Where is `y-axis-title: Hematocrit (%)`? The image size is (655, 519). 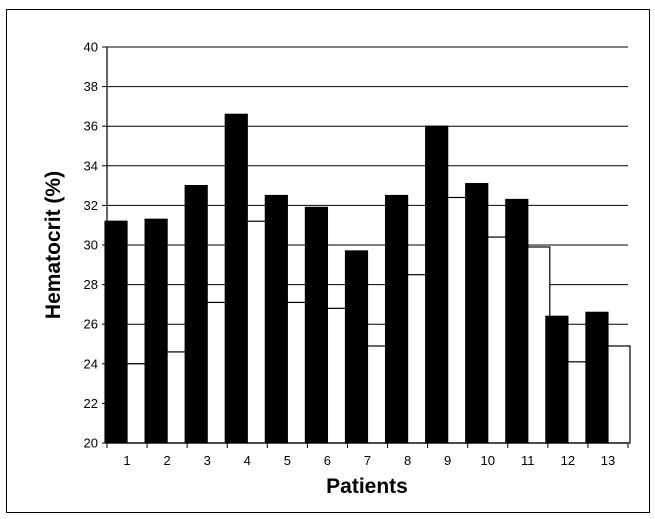 y-axis-title: Hematocrit (%) is located at coordinates (53, 245).